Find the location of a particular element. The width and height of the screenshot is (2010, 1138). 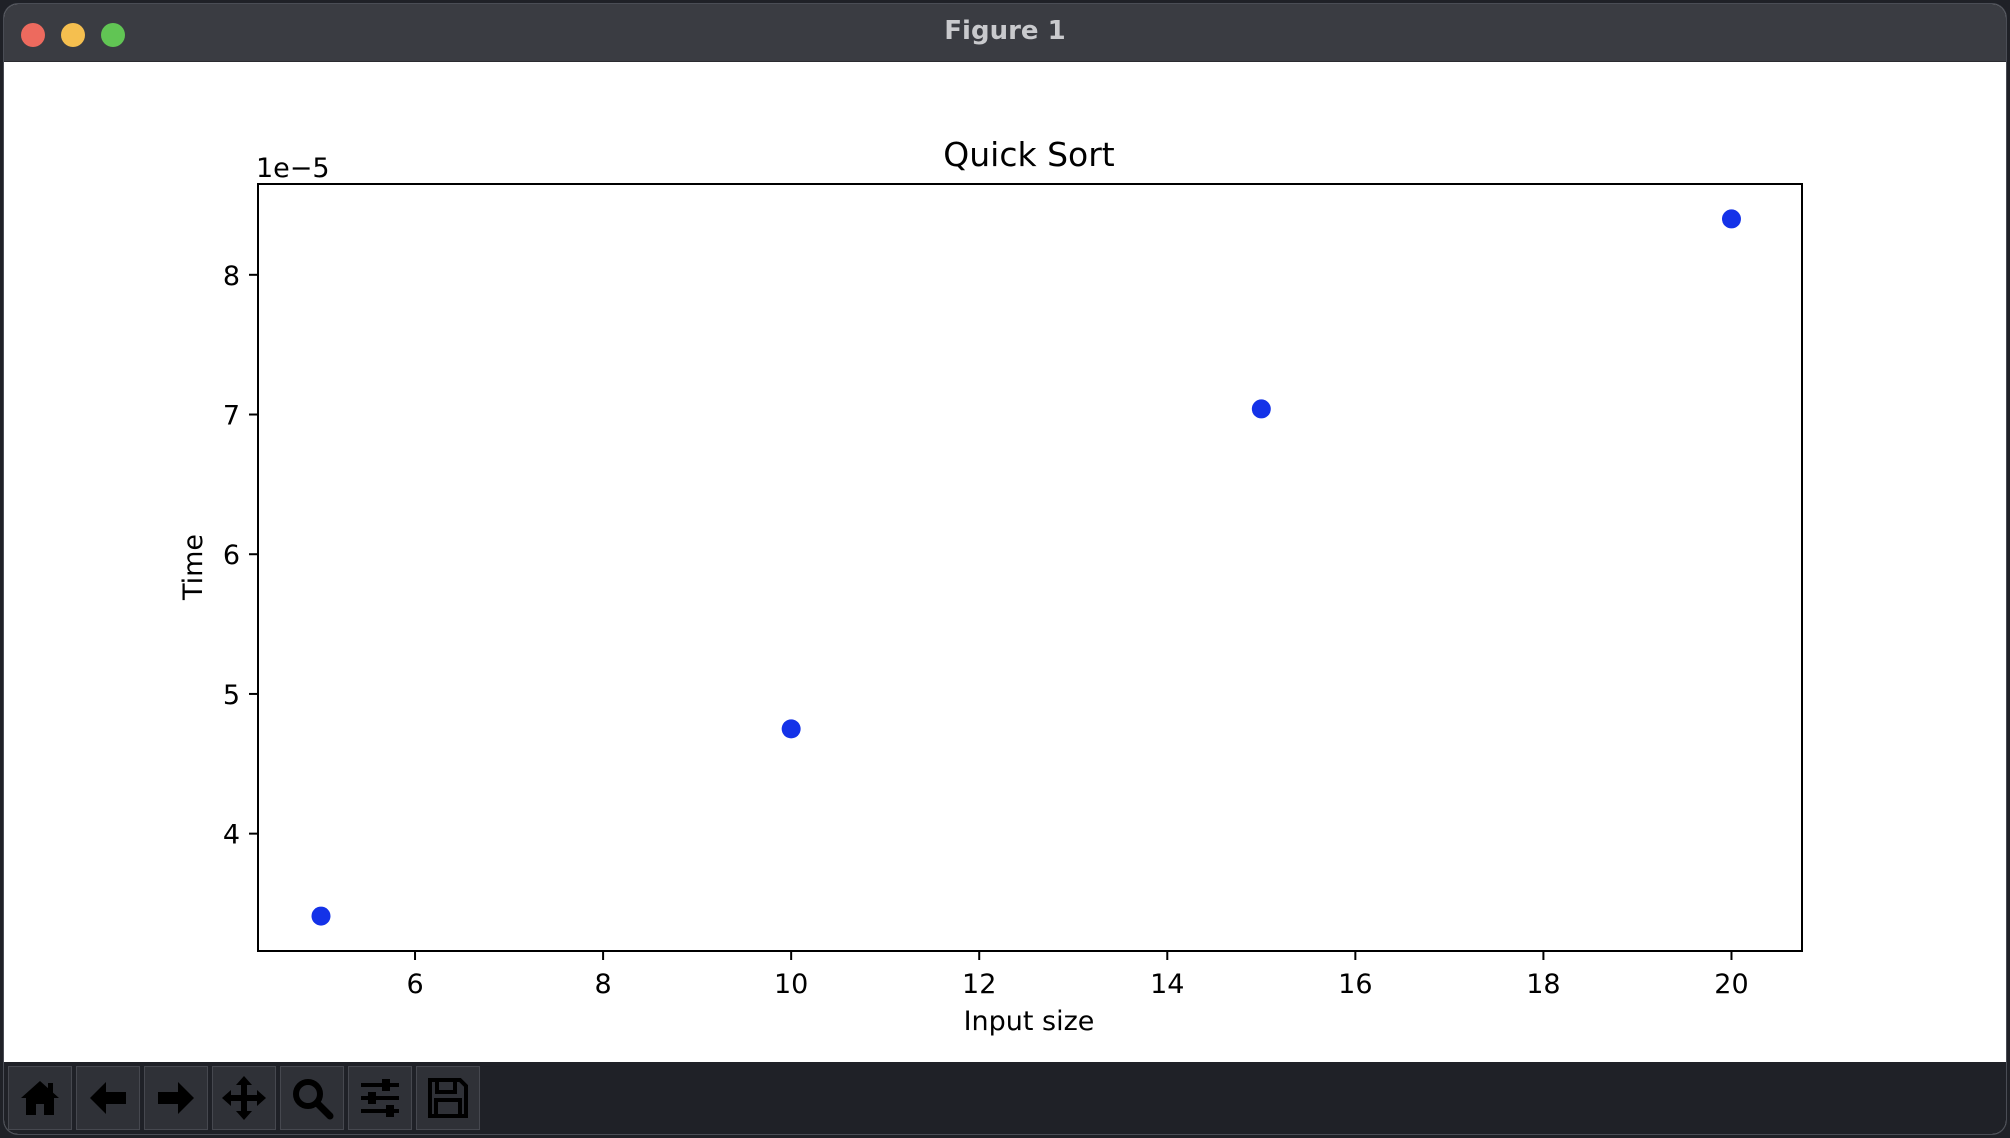

move-icon is located at coordinates (244, 1098).